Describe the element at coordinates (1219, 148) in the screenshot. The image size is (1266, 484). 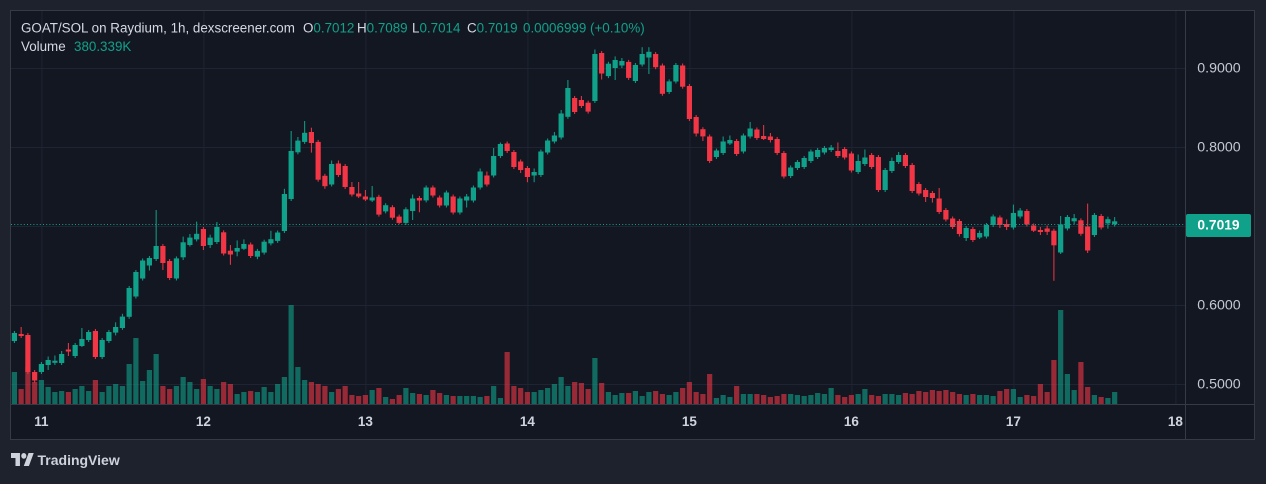
I see `svg-text: 0.8000` at that location.